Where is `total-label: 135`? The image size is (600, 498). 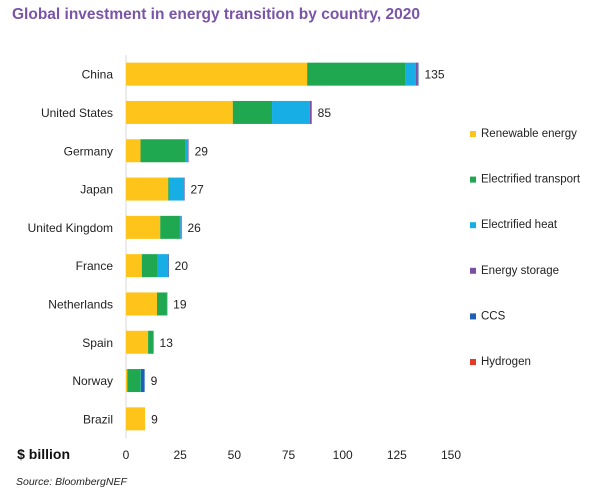 total-label: 135 is located at coordinates (435, 75).